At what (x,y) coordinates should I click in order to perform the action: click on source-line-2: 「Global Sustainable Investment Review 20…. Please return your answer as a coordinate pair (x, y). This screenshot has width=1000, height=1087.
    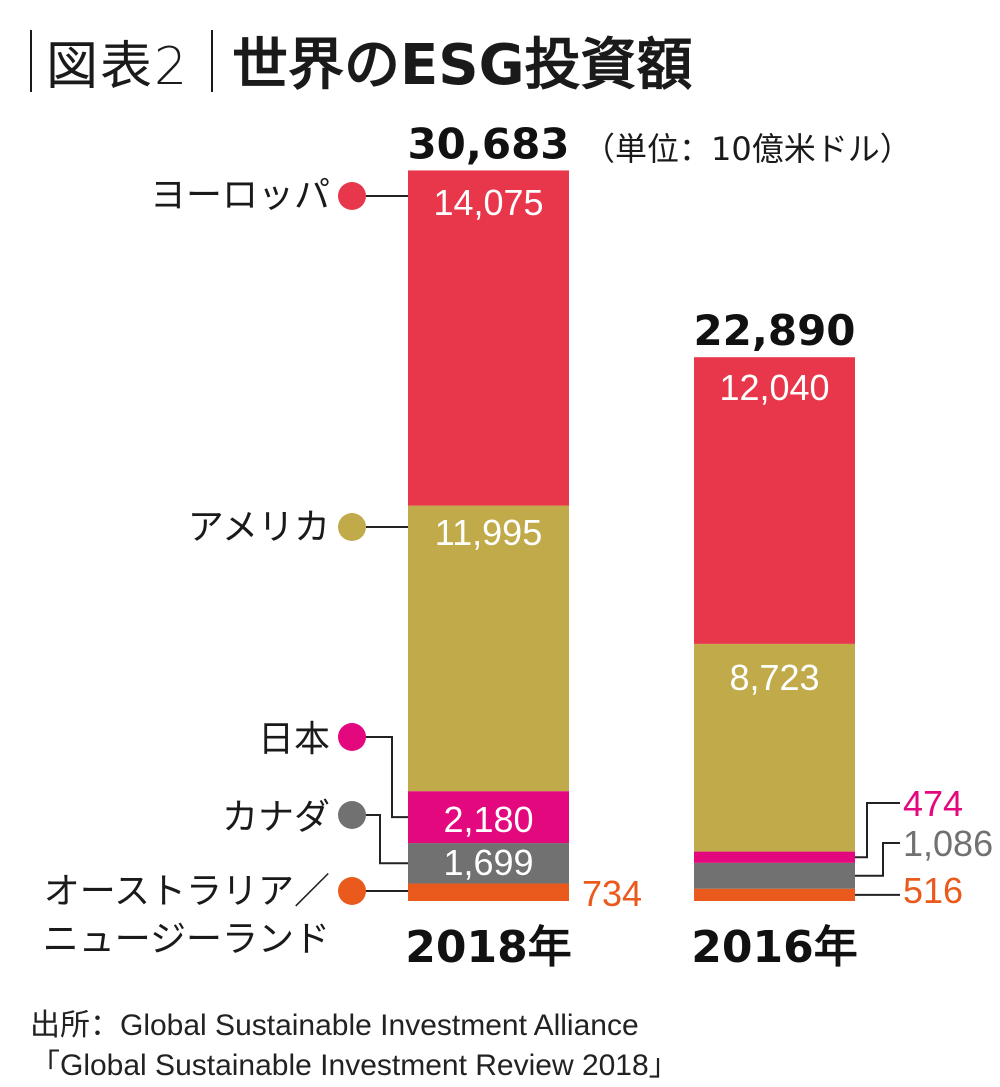
    Looking at the image, I should click on (354, 1065).